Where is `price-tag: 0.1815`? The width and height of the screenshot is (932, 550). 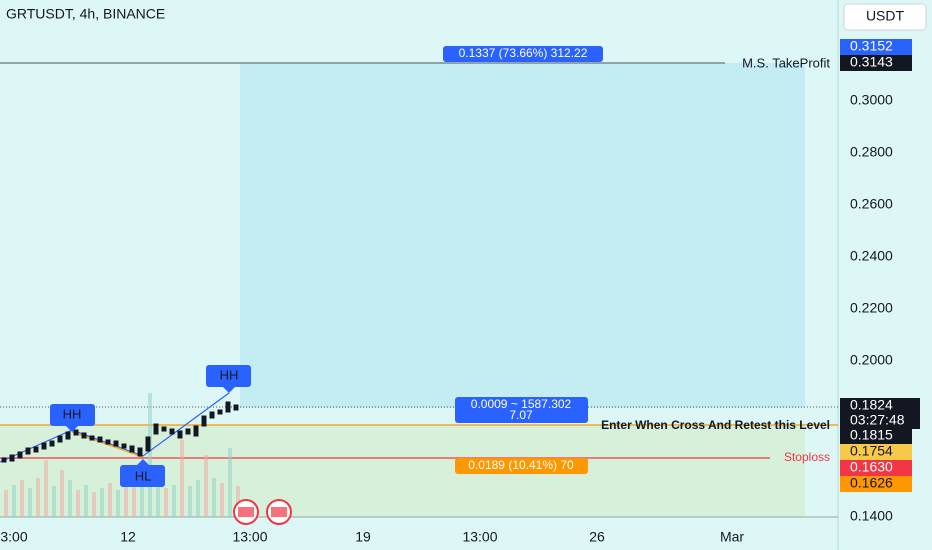 price-tag: 0.1815 is located at coordinates (871, 435).